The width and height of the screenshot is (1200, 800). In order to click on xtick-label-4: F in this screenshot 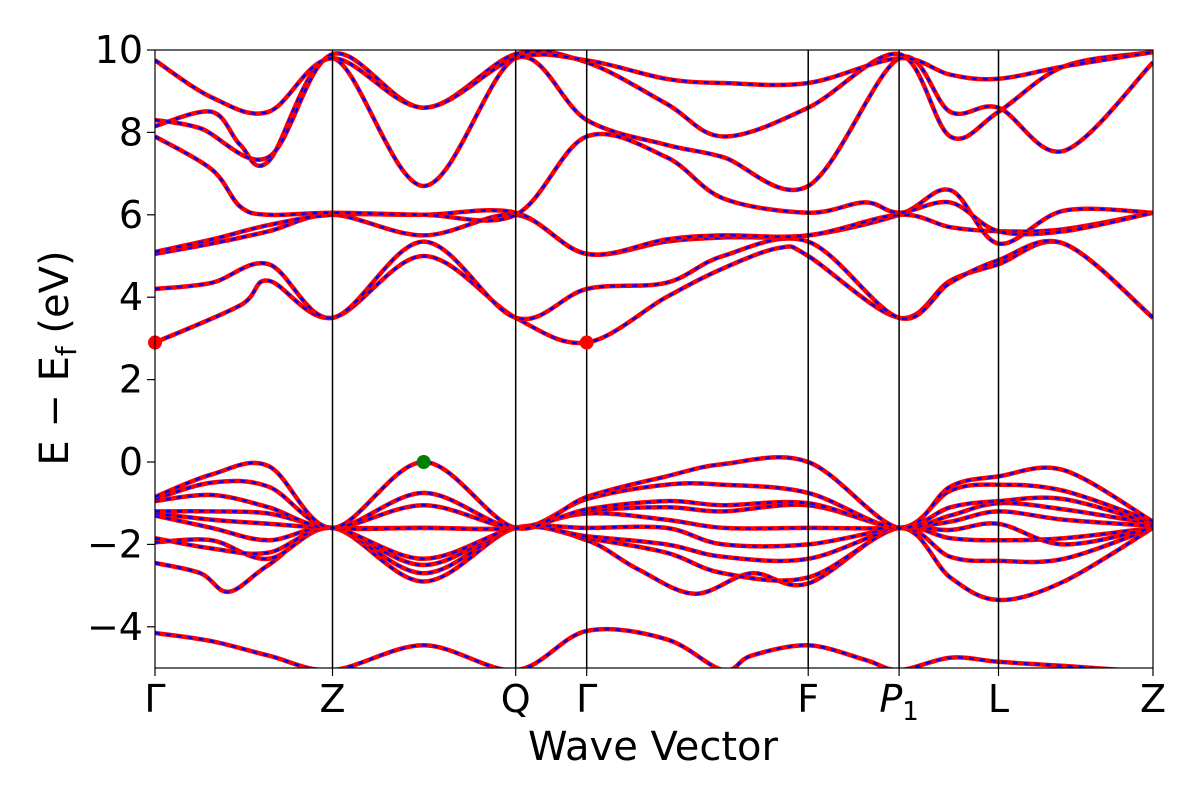, I will do `click(808, 699)`.